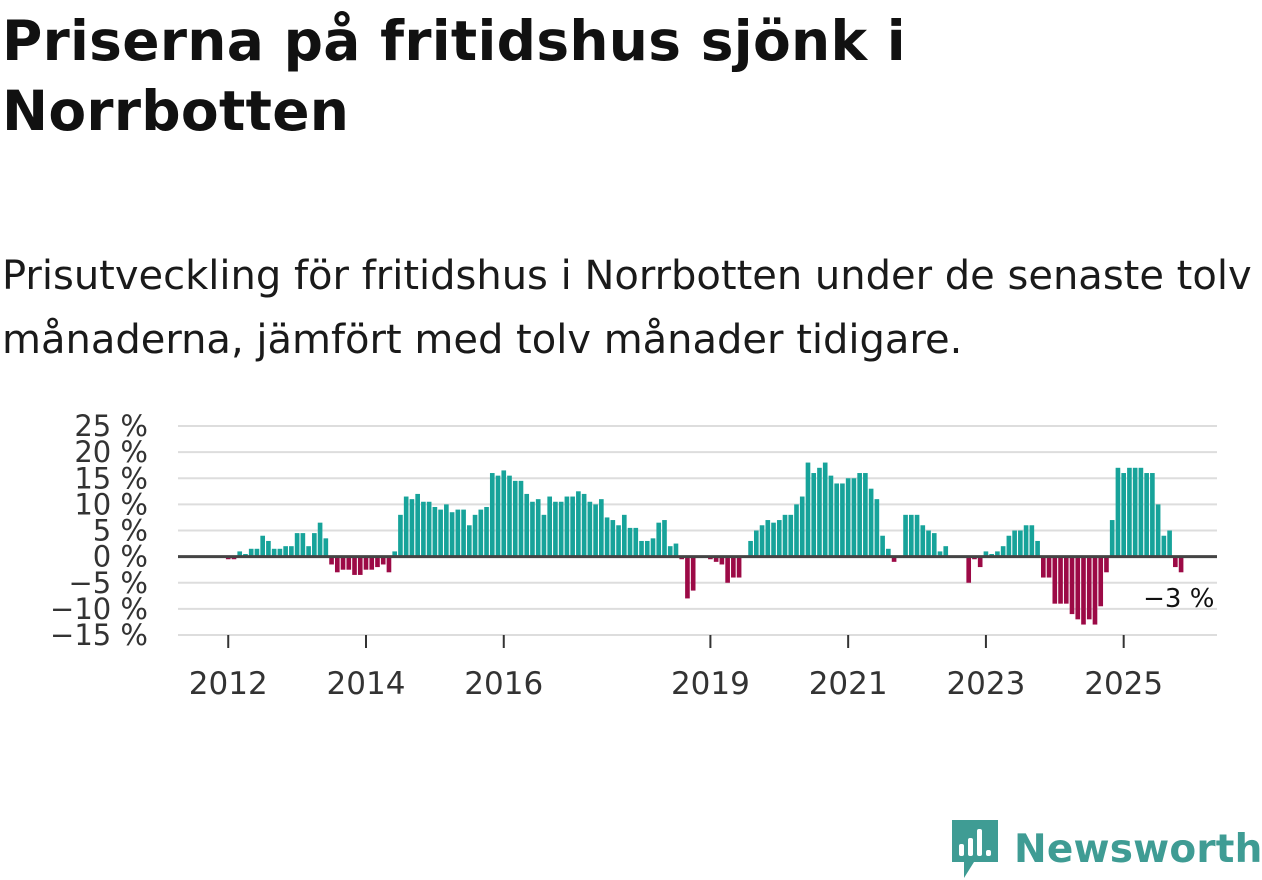 The height and width of the screenshot is (880, 1262). Describe the element at coordinates (120, 557) in the screenshot. I see `y-tick-label: 0 %` at that location.